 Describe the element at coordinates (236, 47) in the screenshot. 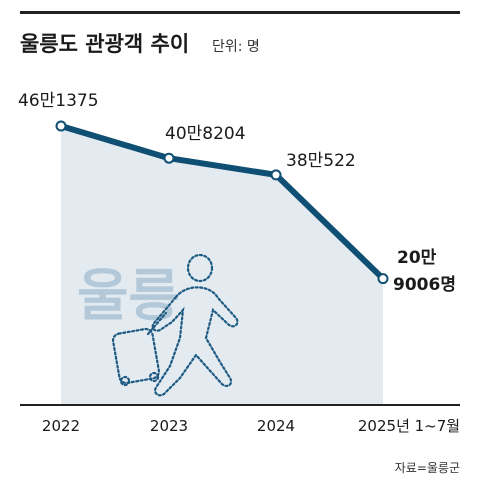

I see `unit-label: 단위: 명` at that location.